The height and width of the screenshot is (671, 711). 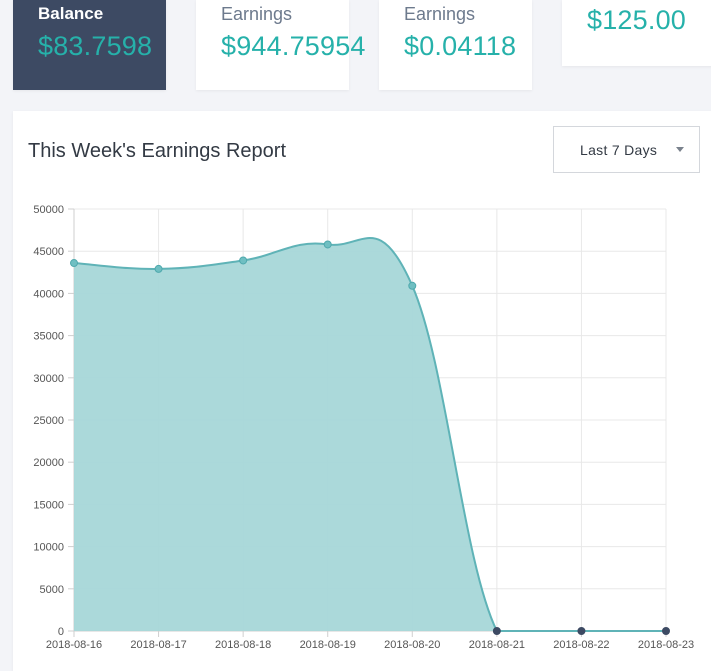 What do you see at coordinates (48, 548) in the screenshot?
I see `y-tick-label: 10000` at bounding box center [48, 548].